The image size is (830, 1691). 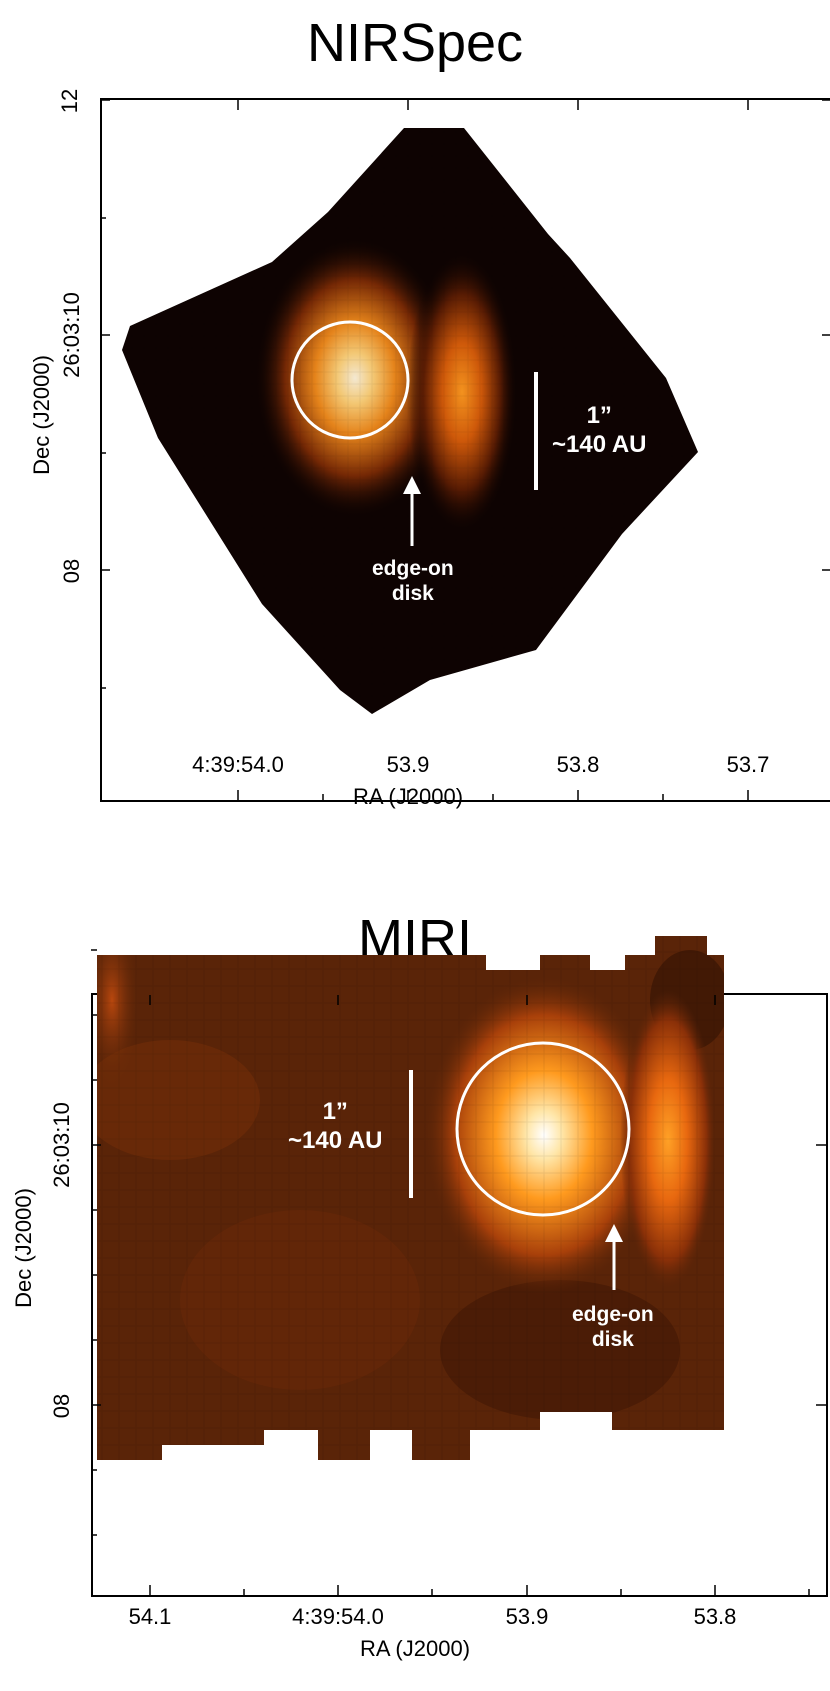 I want to click on nirspec-scale-text: 1” ~140 AU, so click(x=599, y=431).